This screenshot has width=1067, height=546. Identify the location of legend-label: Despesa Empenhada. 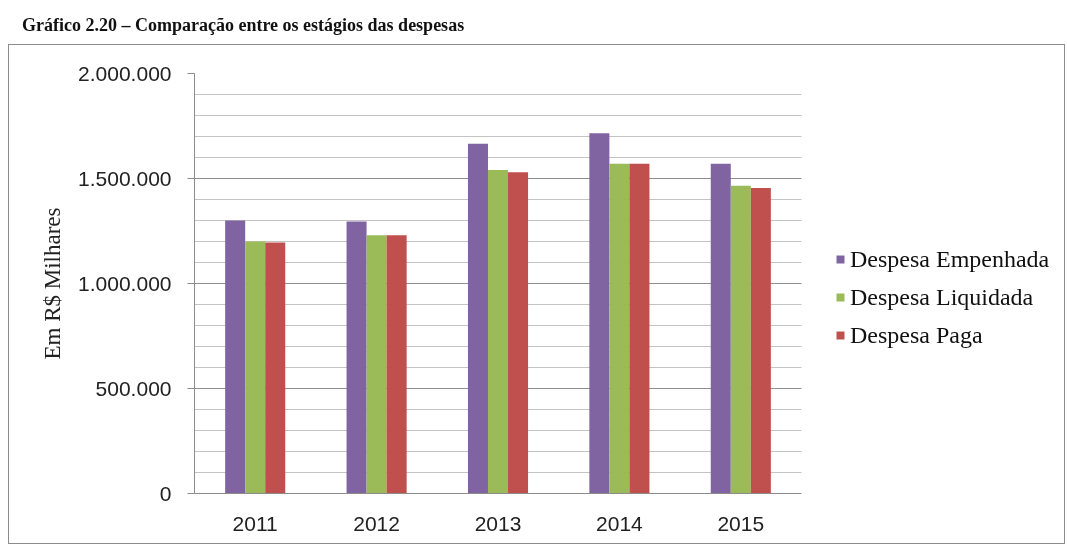
(950, 259).